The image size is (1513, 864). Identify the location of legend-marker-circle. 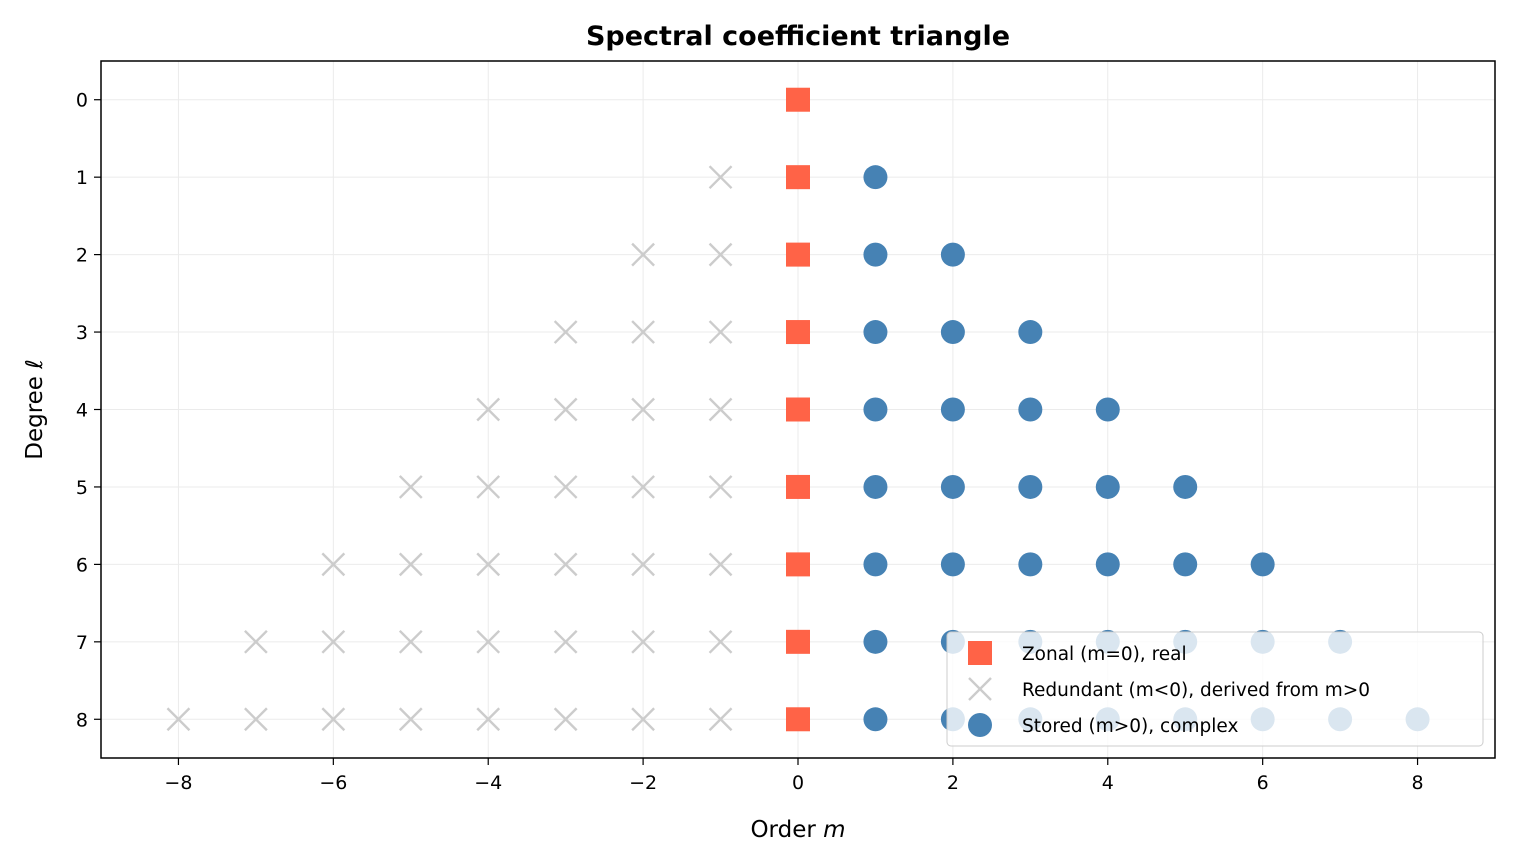
(980, 725).